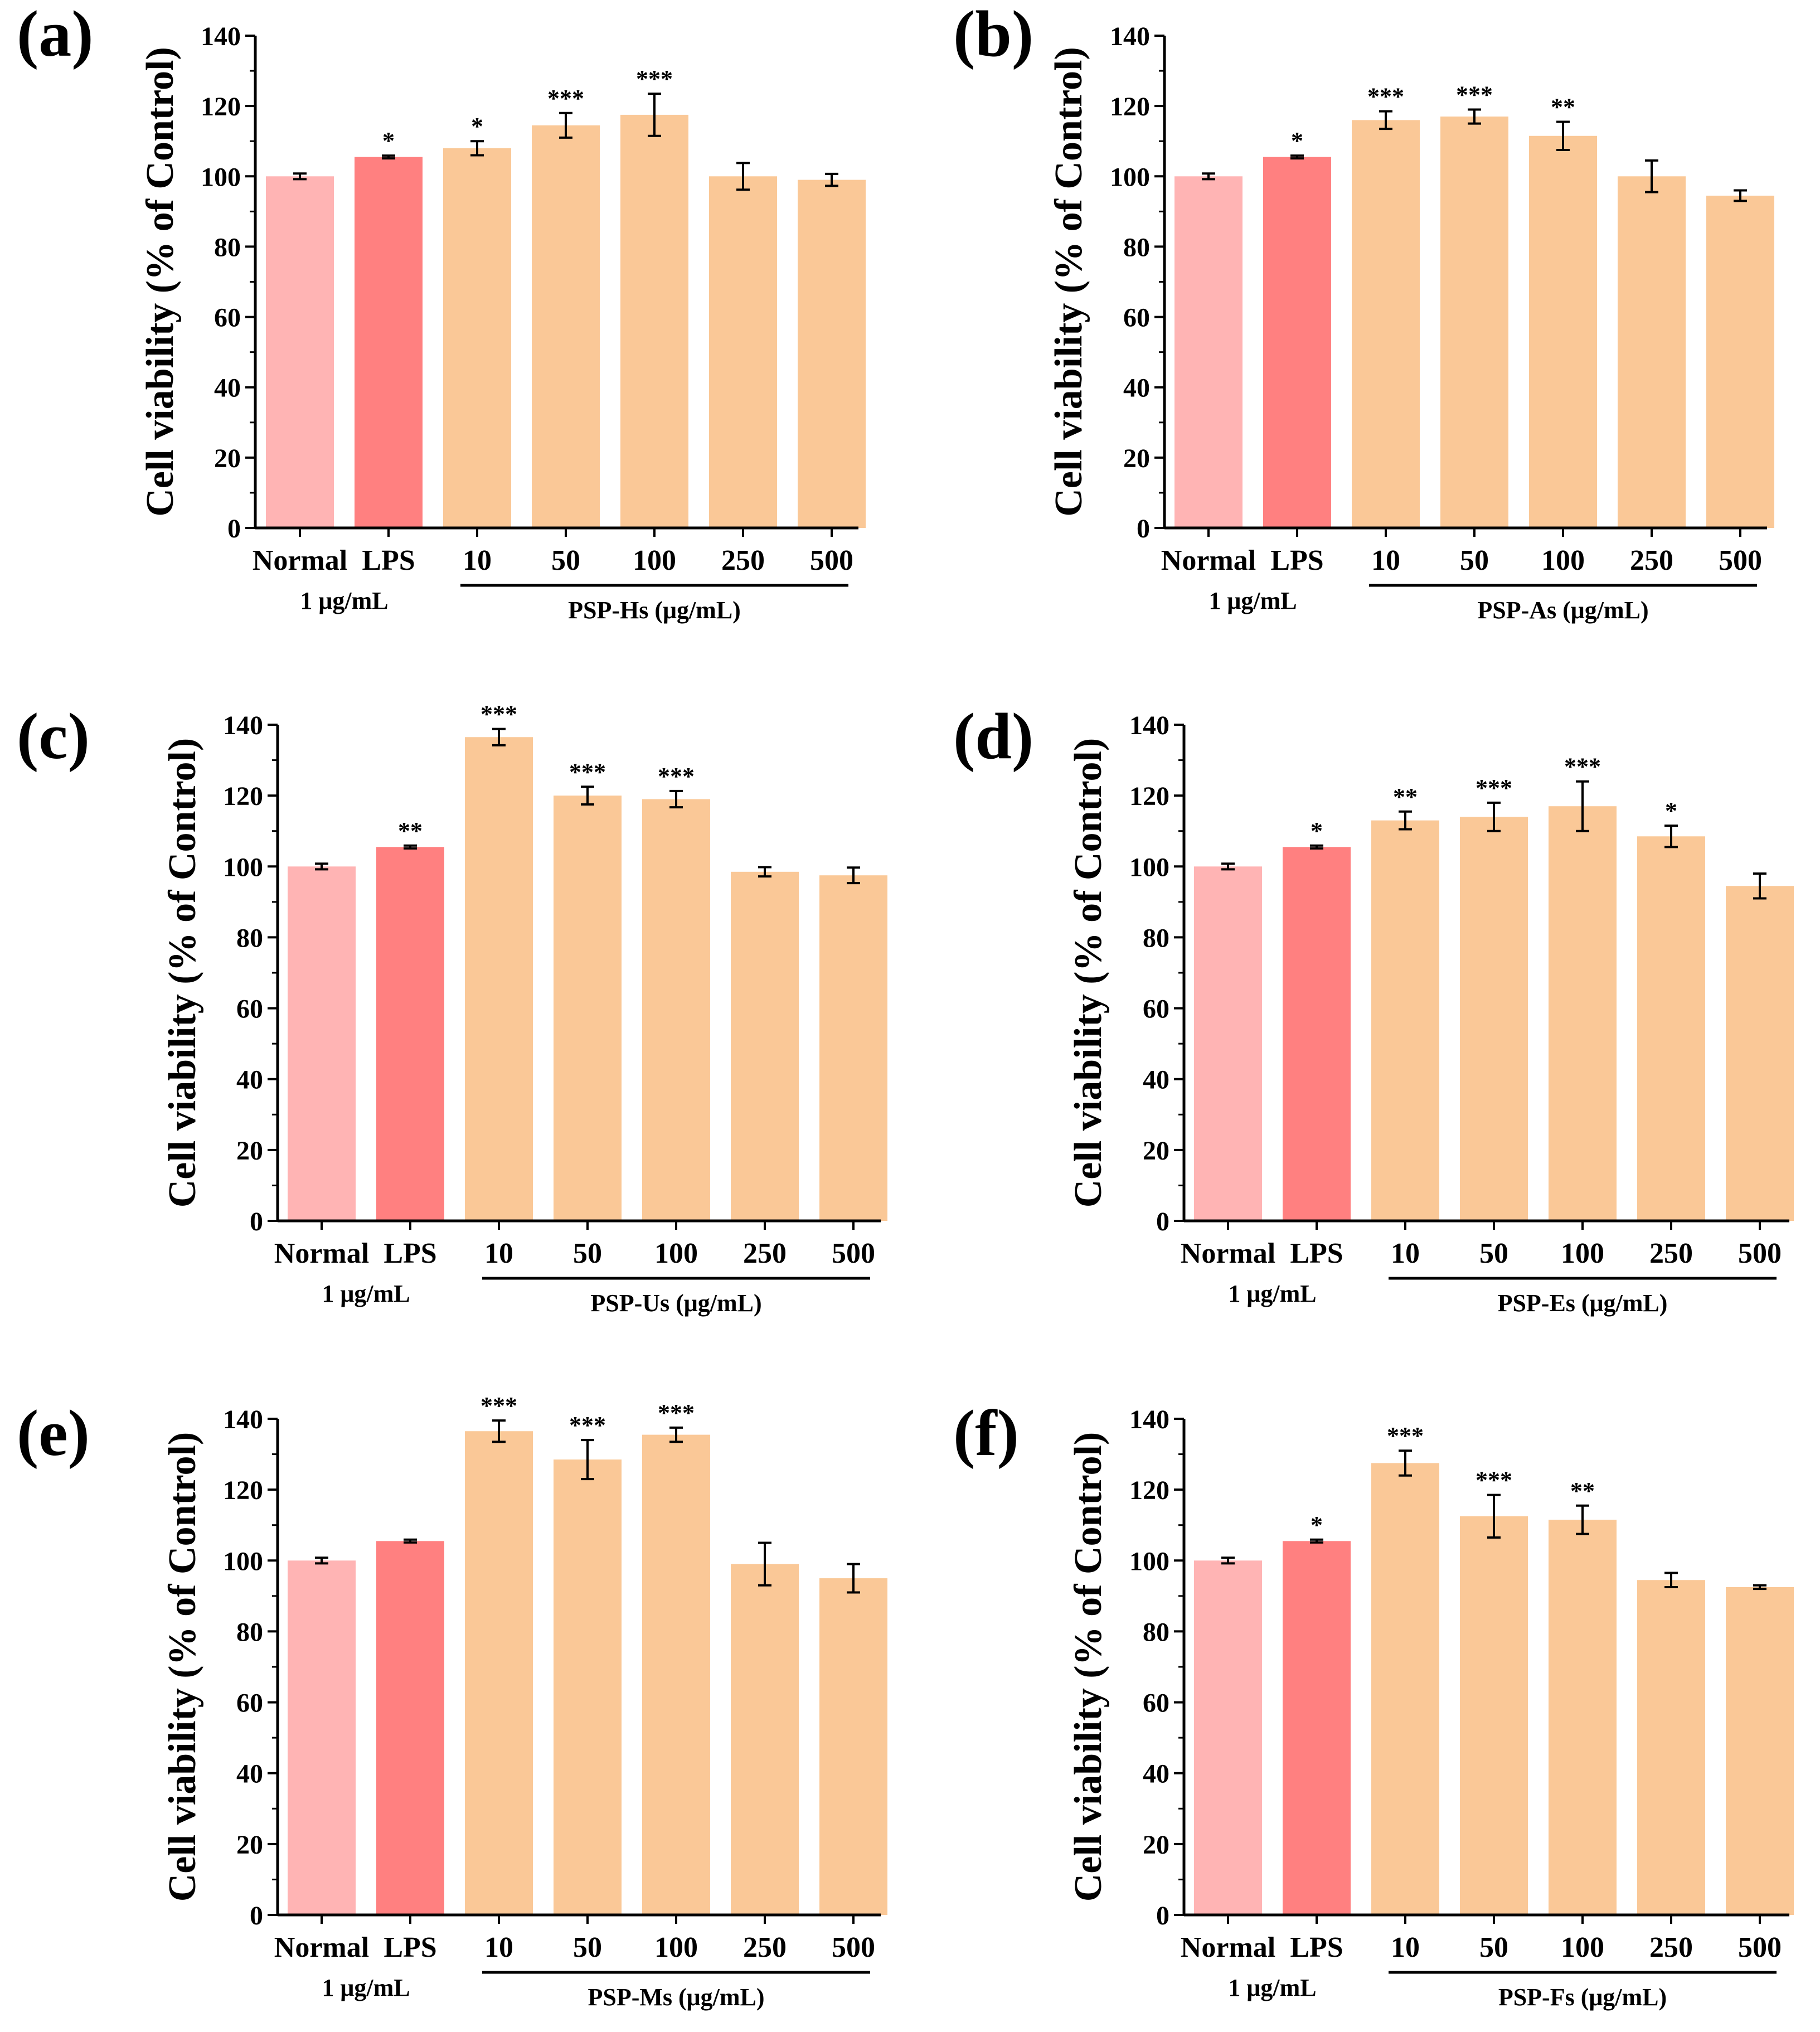  Describe the element at coordinates (993, 736) in the screenshot. I see `panel-label: (d)` at that location.